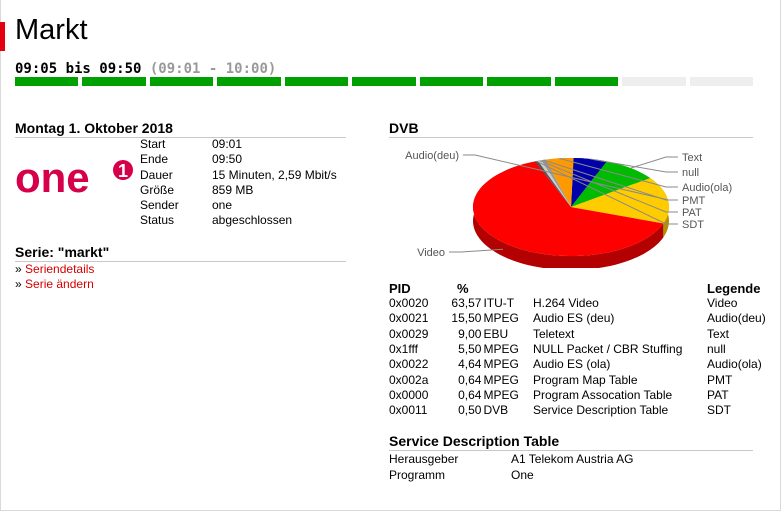 Image resolution: width=781 pixels, height=512 pixels. I want to click on sdt-label: Herausgeber, so click(424, 459).